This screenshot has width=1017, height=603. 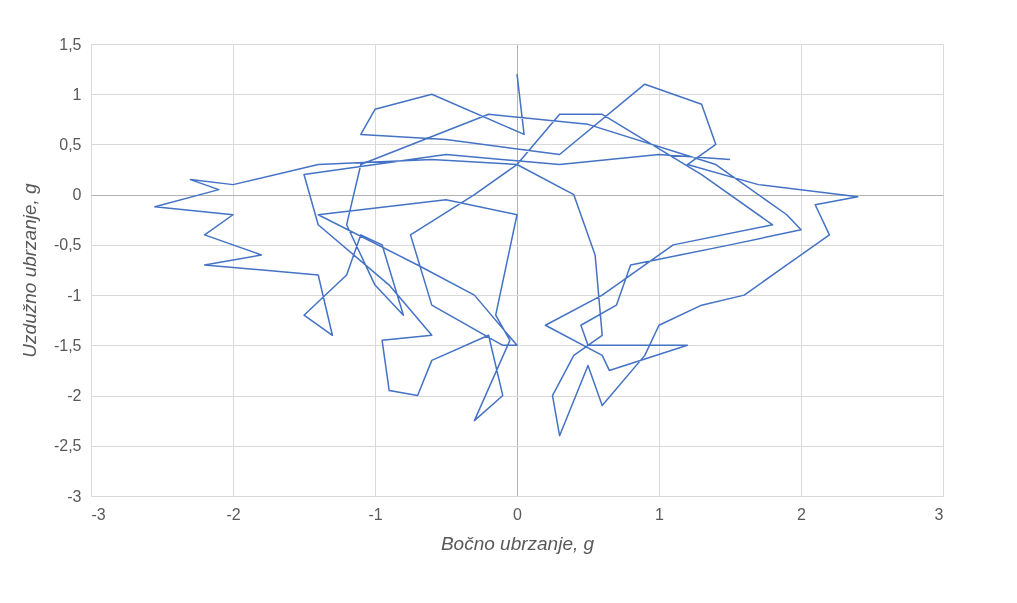 I want to click on y-tick-label: -2, so click(x=74, y=396).